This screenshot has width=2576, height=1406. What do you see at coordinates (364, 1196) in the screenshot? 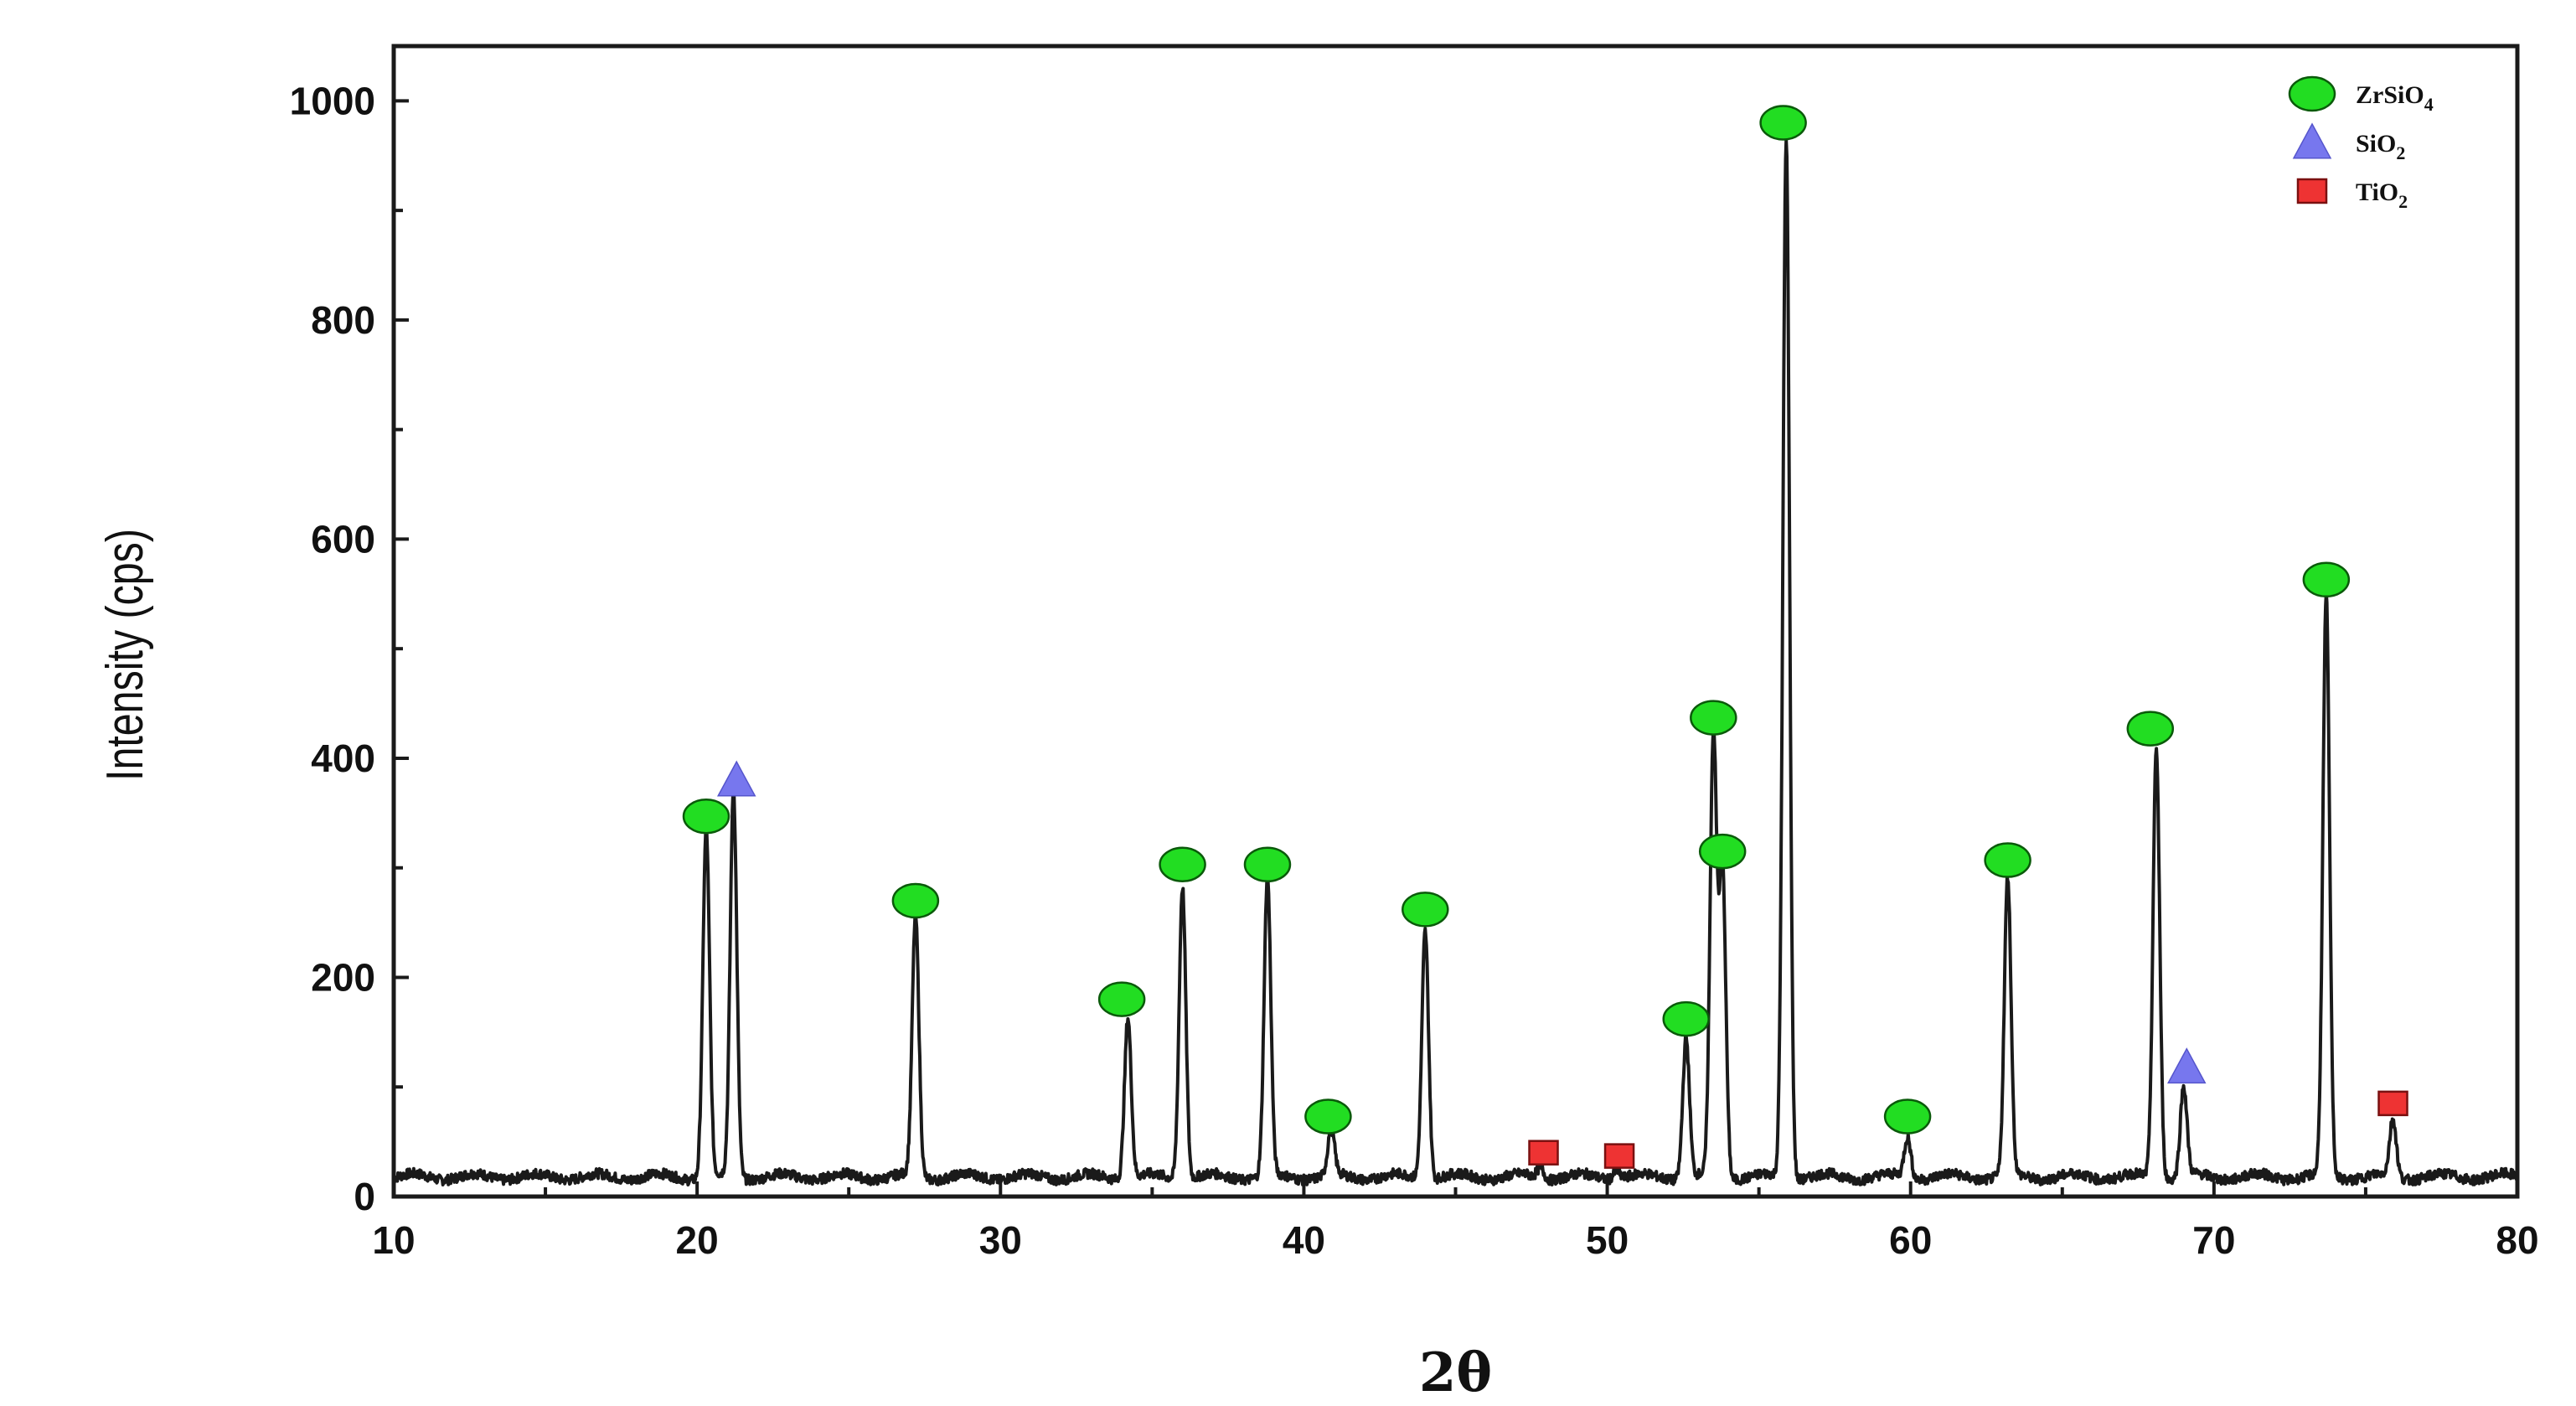
I see `y-tick-label: 0` at bounding box center [364, 1196].